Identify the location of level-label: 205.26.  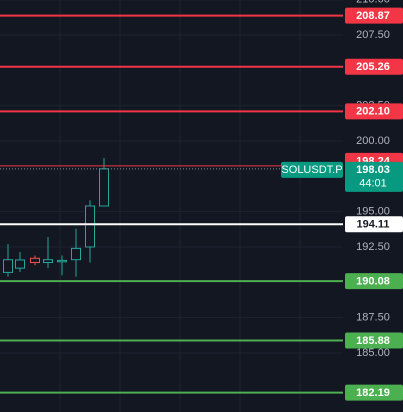
(373, 67).